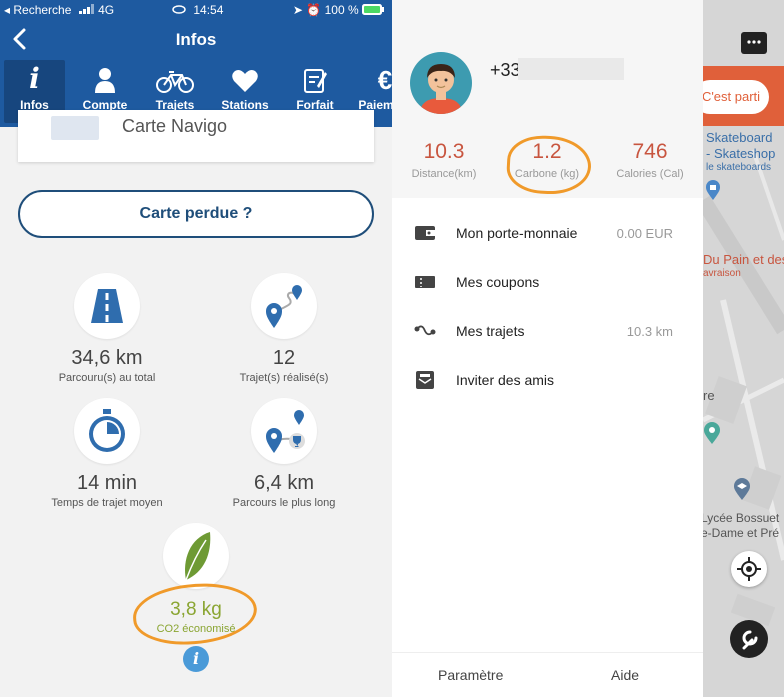  I want to click on map-label: - Skateshop, so click(741, 153).